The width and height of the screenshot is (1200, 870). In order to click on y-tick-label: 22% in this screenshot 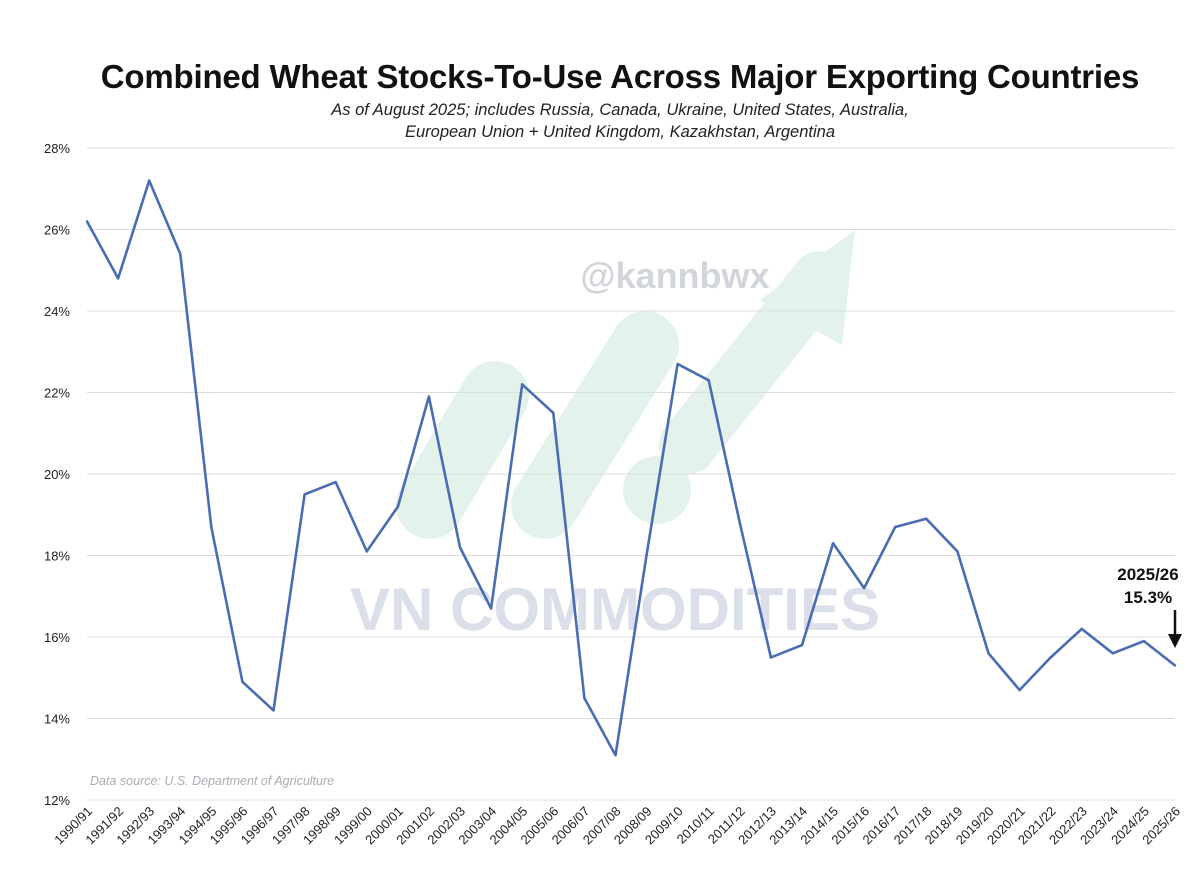, I will do `click(57, 393)`.